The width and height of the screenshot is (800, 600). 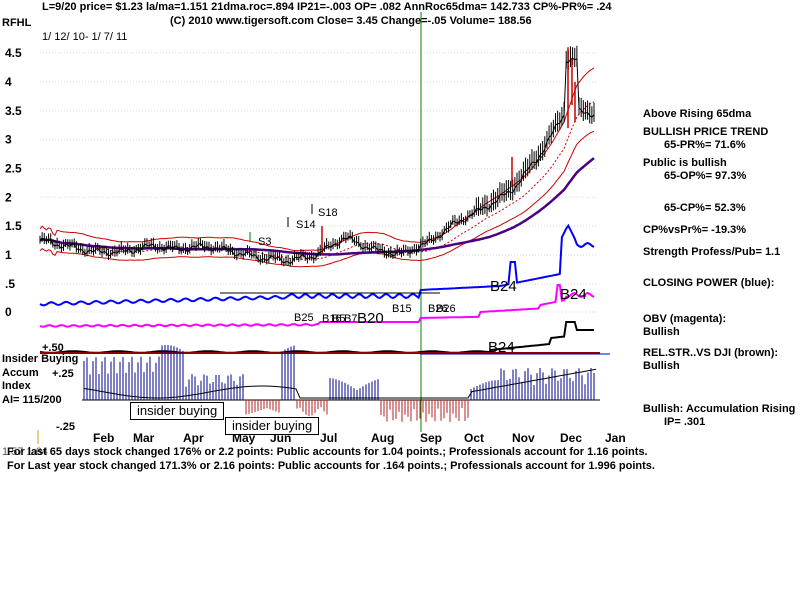 What do you see at coordinates (16, 386) in the screenshot?
I see `index-label: Index` at bounding box center [16, 386].